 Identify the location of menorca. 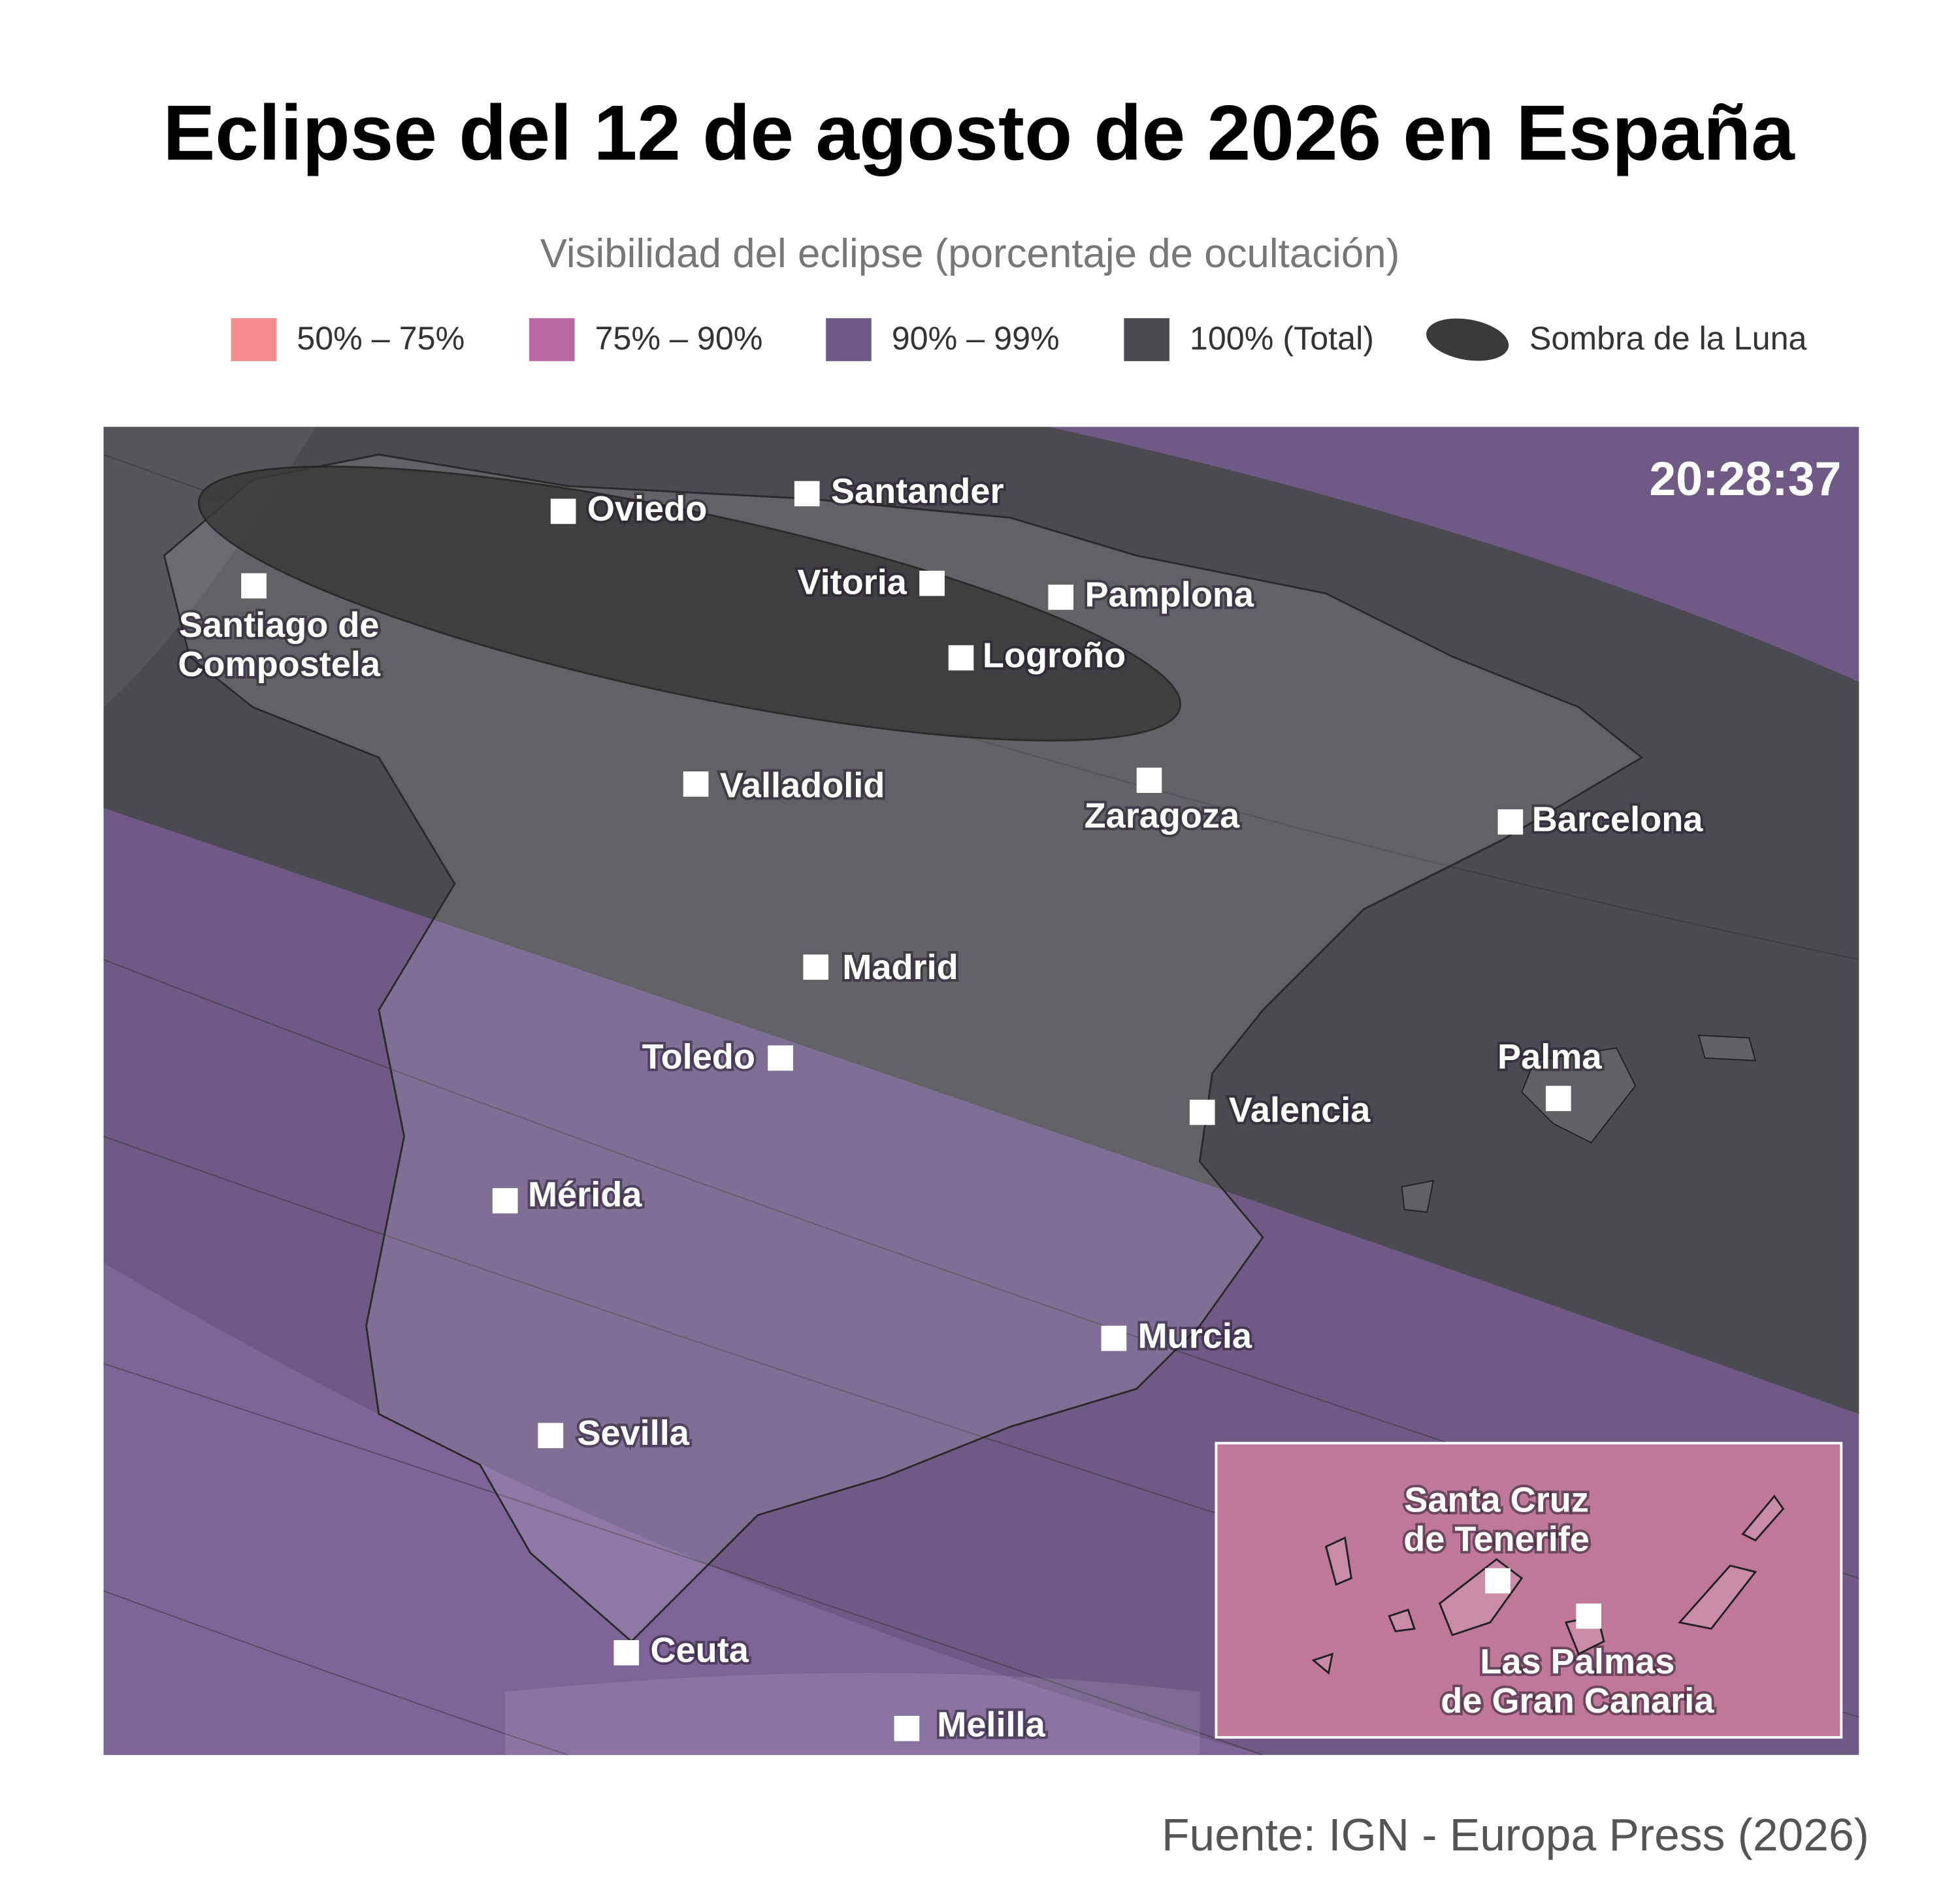
(1727, 1048).